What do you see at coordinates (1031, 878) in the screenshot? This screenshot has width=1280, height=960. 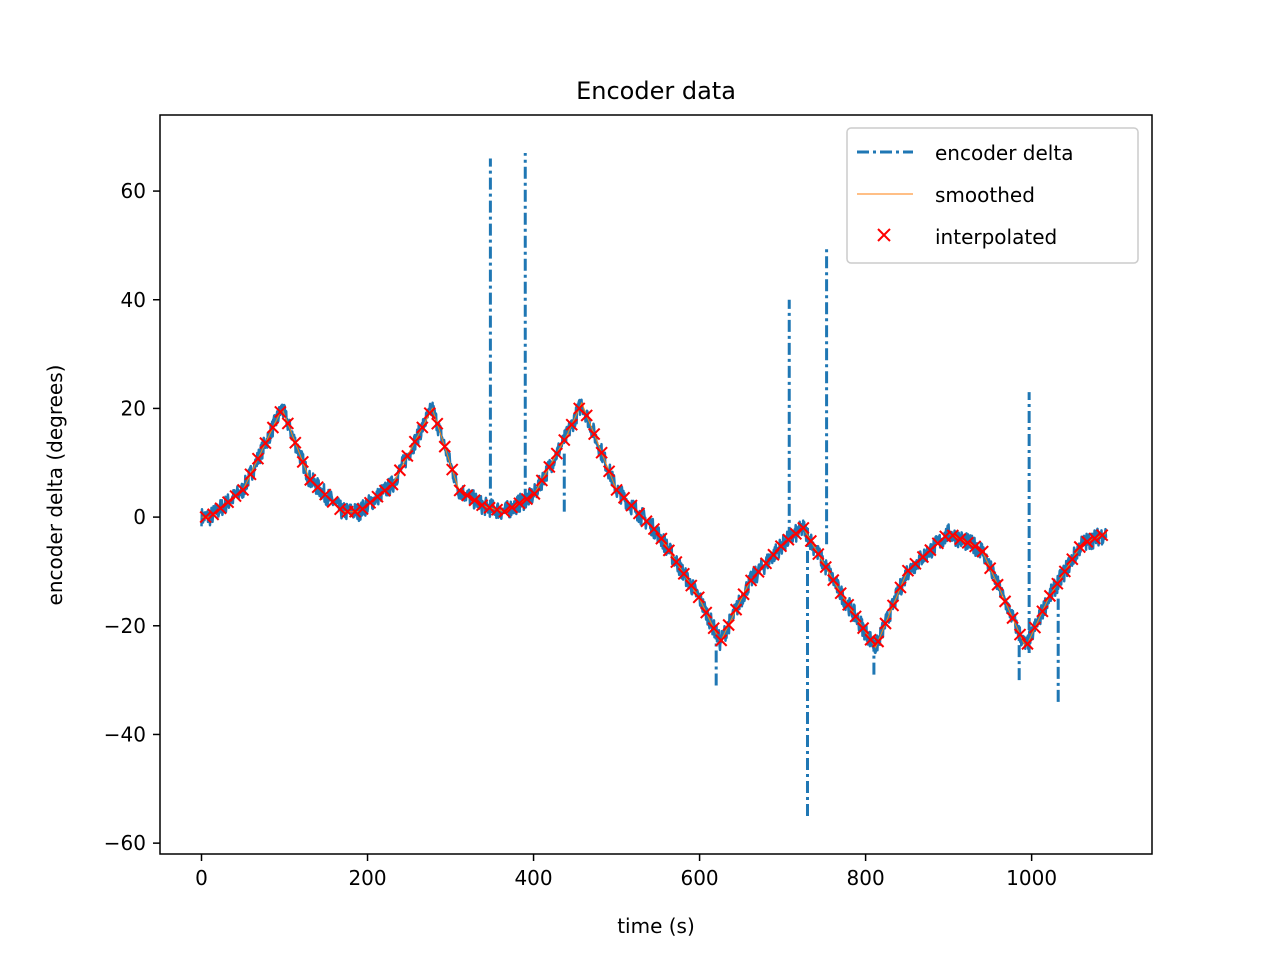 I see `x-tick-label-5: 1000` at bounding box center [1031, 878].